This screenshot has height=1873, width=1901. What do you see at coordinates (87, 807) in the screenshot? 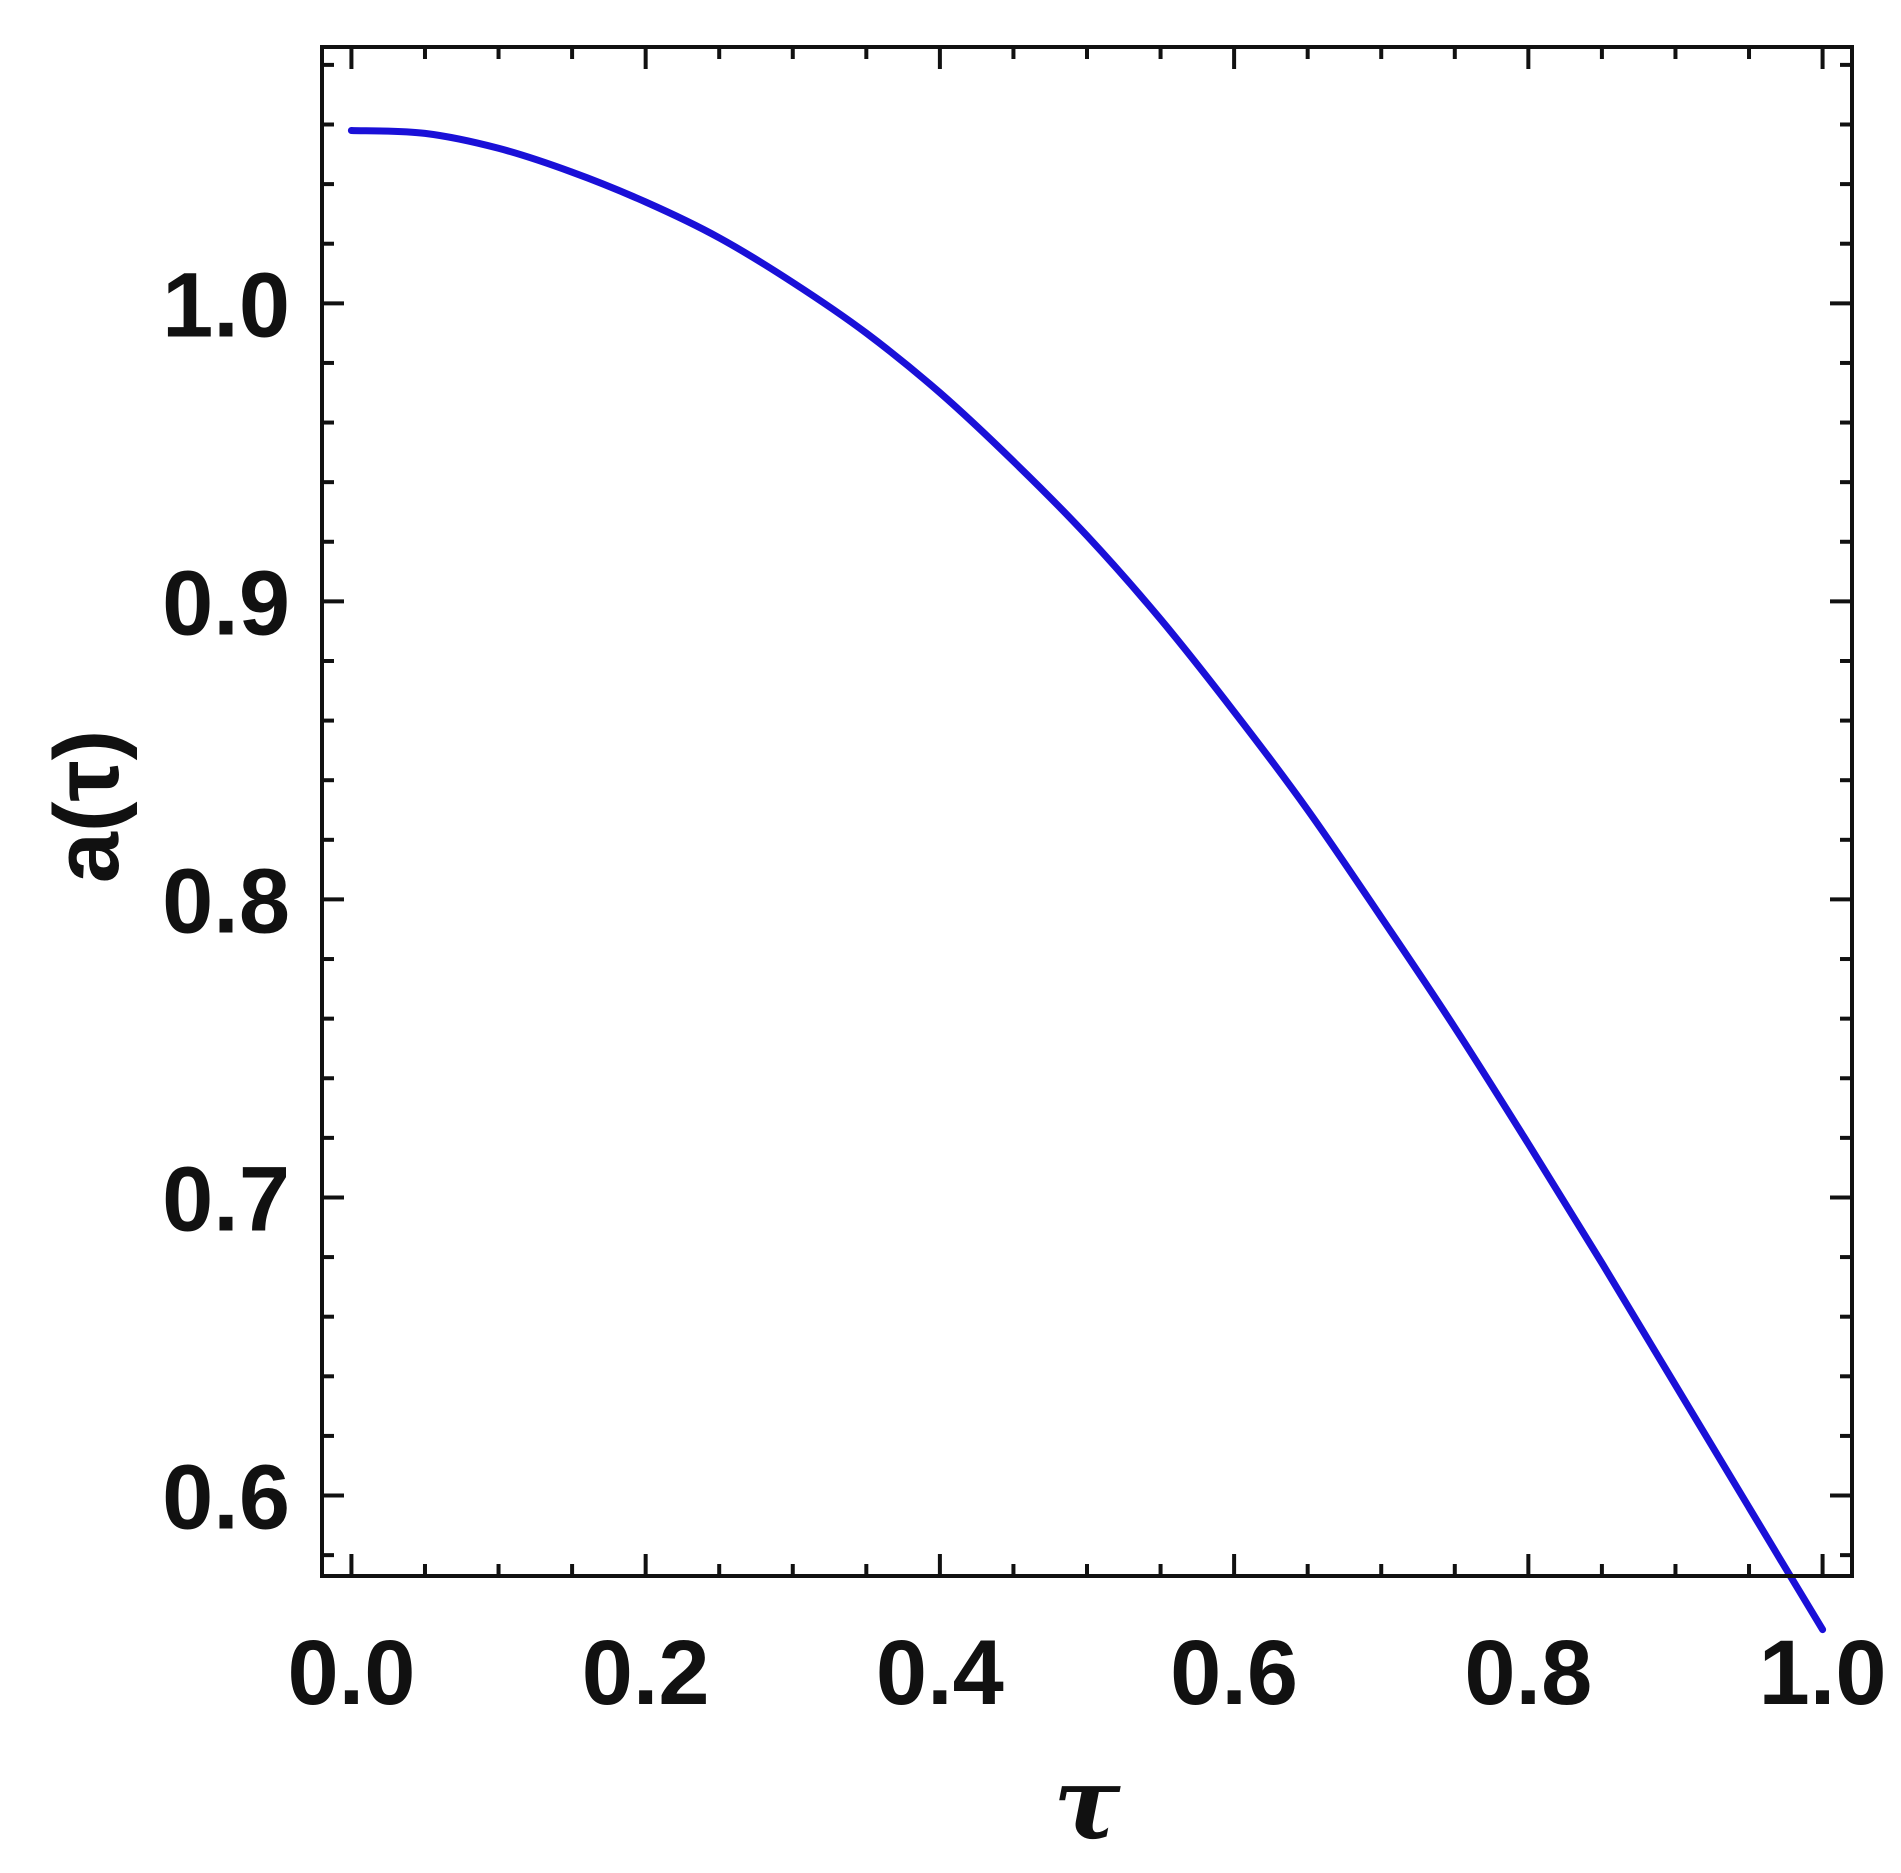
I see `y-axis-title: a(τ)` at bounding box center [87, 807].